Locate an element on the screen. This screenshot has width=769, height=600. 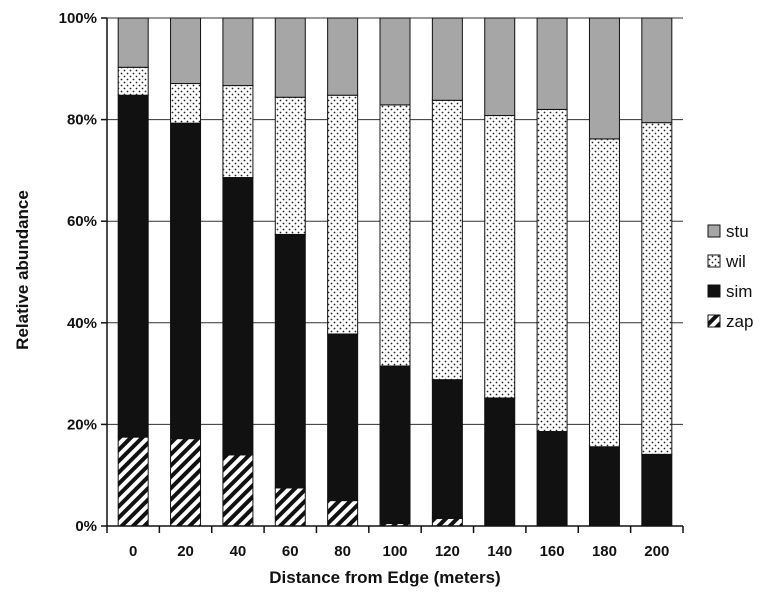
legend-swatch-wil is located at coordinates (714, 261).